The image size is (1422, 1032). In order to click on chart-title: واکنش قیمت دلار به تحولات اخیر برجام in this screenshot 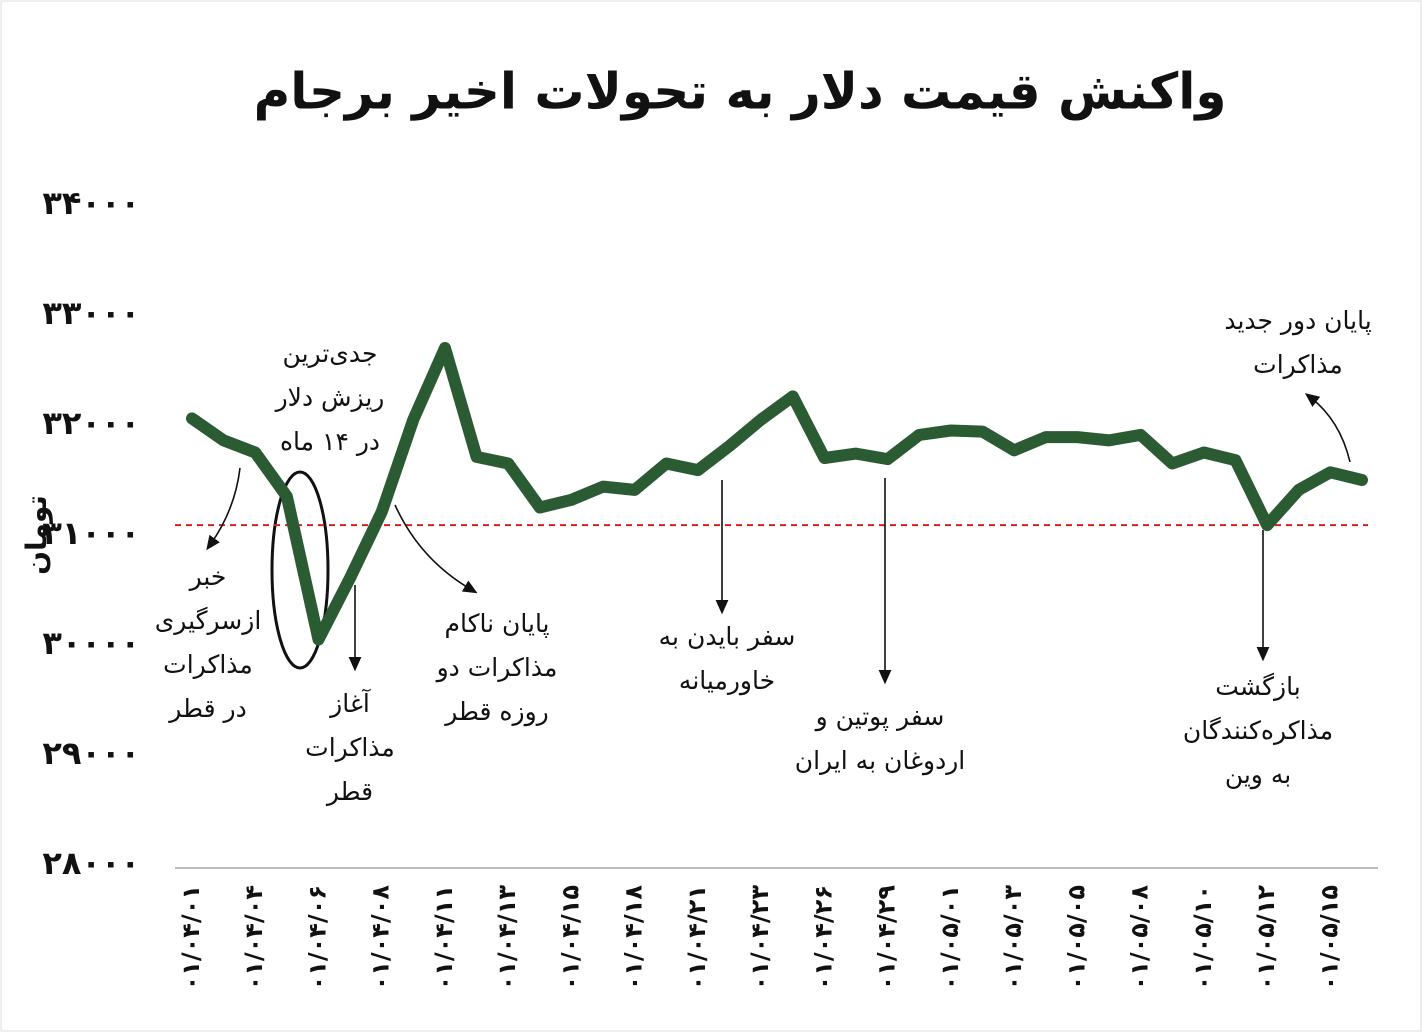, I will do `click(740, 92)`.